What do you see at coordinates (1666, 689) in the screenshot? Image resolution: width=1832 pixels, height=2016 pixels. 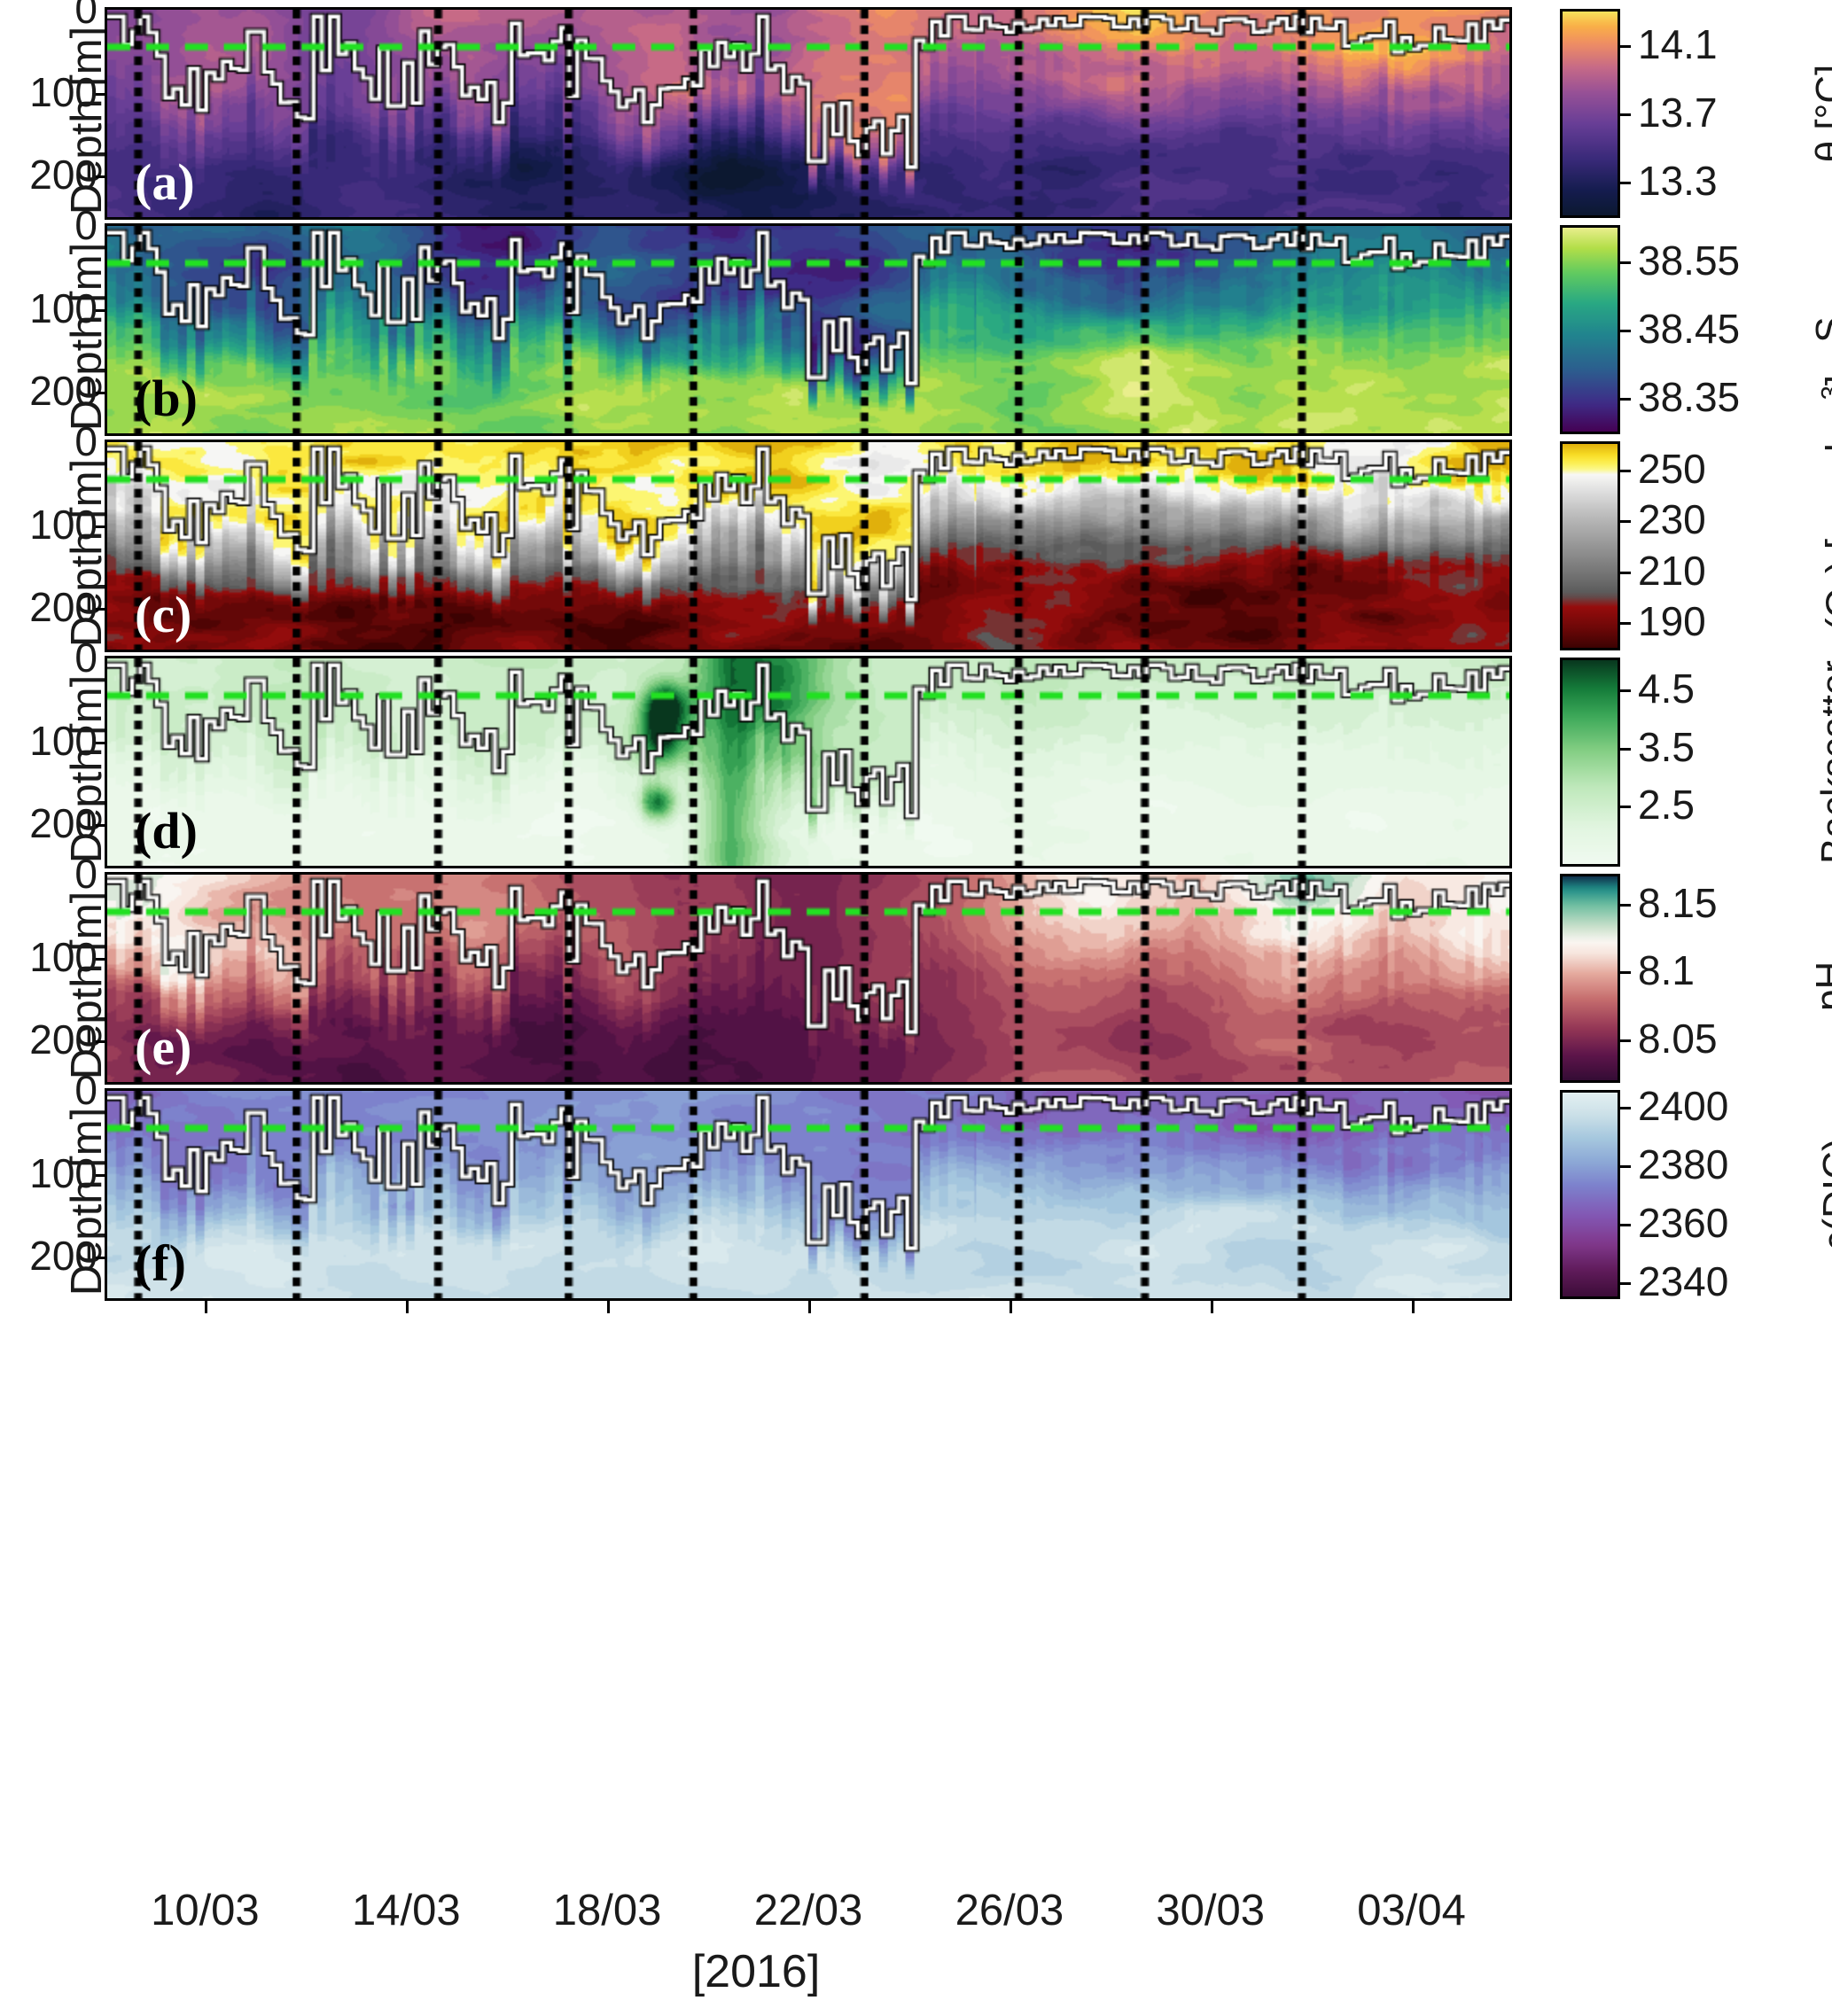 I see `colorbar-tick-label: 4.5` at bounding box center [1666, 689].